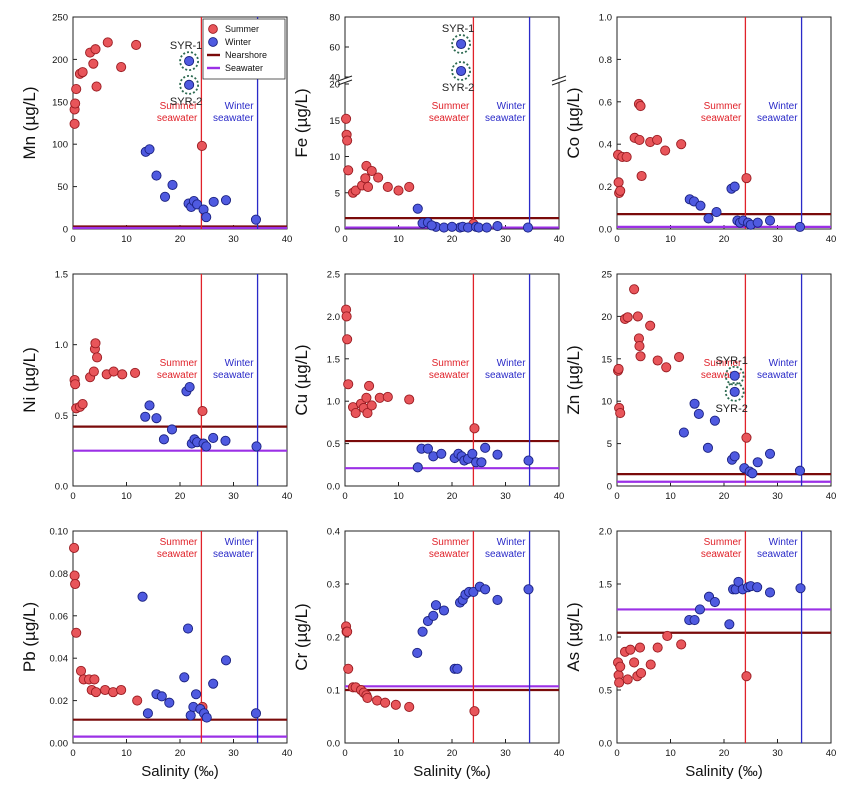 This screenshot has width=863, height=791. Describe the element at coordinates (29, 637) in the screenshot. I see `axis-label: Pb (µg/L)` at that location.